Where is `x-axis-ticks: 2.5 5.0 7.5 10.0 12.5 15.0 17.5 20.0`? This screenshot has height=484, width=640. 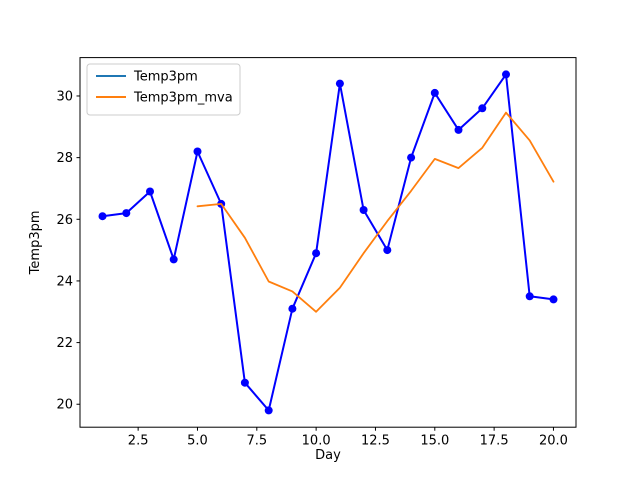 x-axis-ticks: 2.5 5.0 7.5 10.0 12.5 15.0 17.5 20.0 is located at coordinates (348, 438).